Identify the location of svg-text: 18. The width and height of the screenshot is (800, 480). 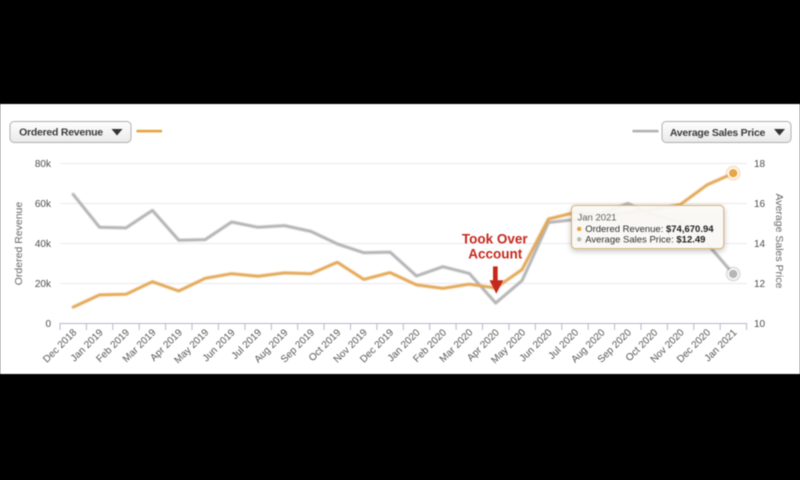
(760, 164).